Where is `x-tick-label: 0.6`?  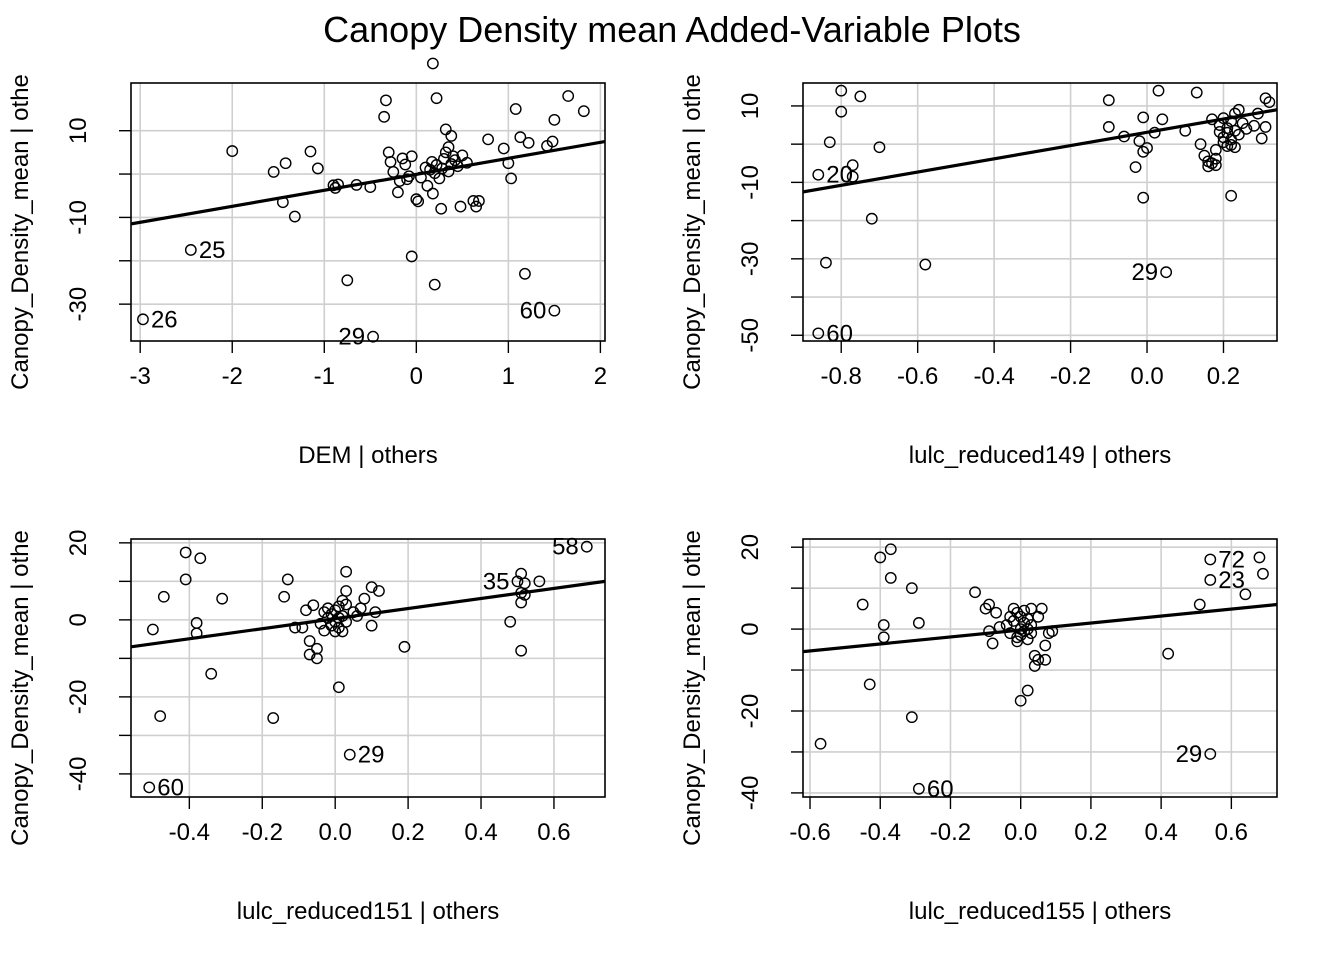
x-tick-label: 0.6 is located at coordinates (553, 832).